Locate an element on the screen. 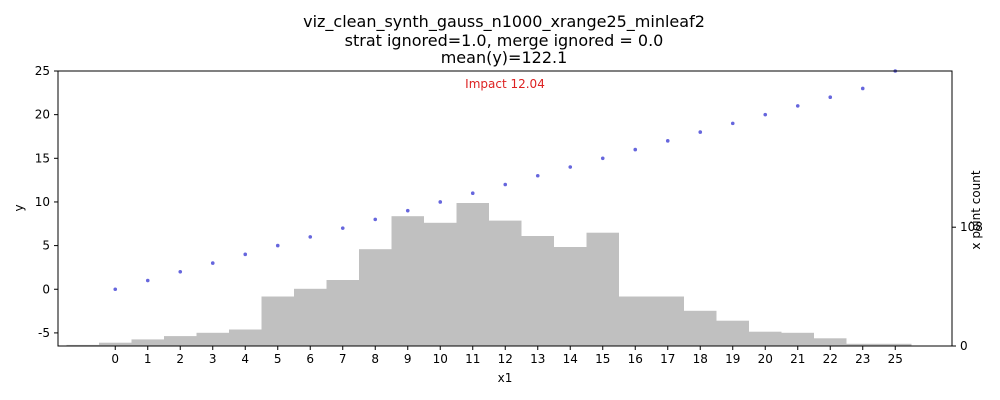 The width and height of the screenshot is (1000, 400). y2-tick-label: 0 is located at coordinates (964, 346).